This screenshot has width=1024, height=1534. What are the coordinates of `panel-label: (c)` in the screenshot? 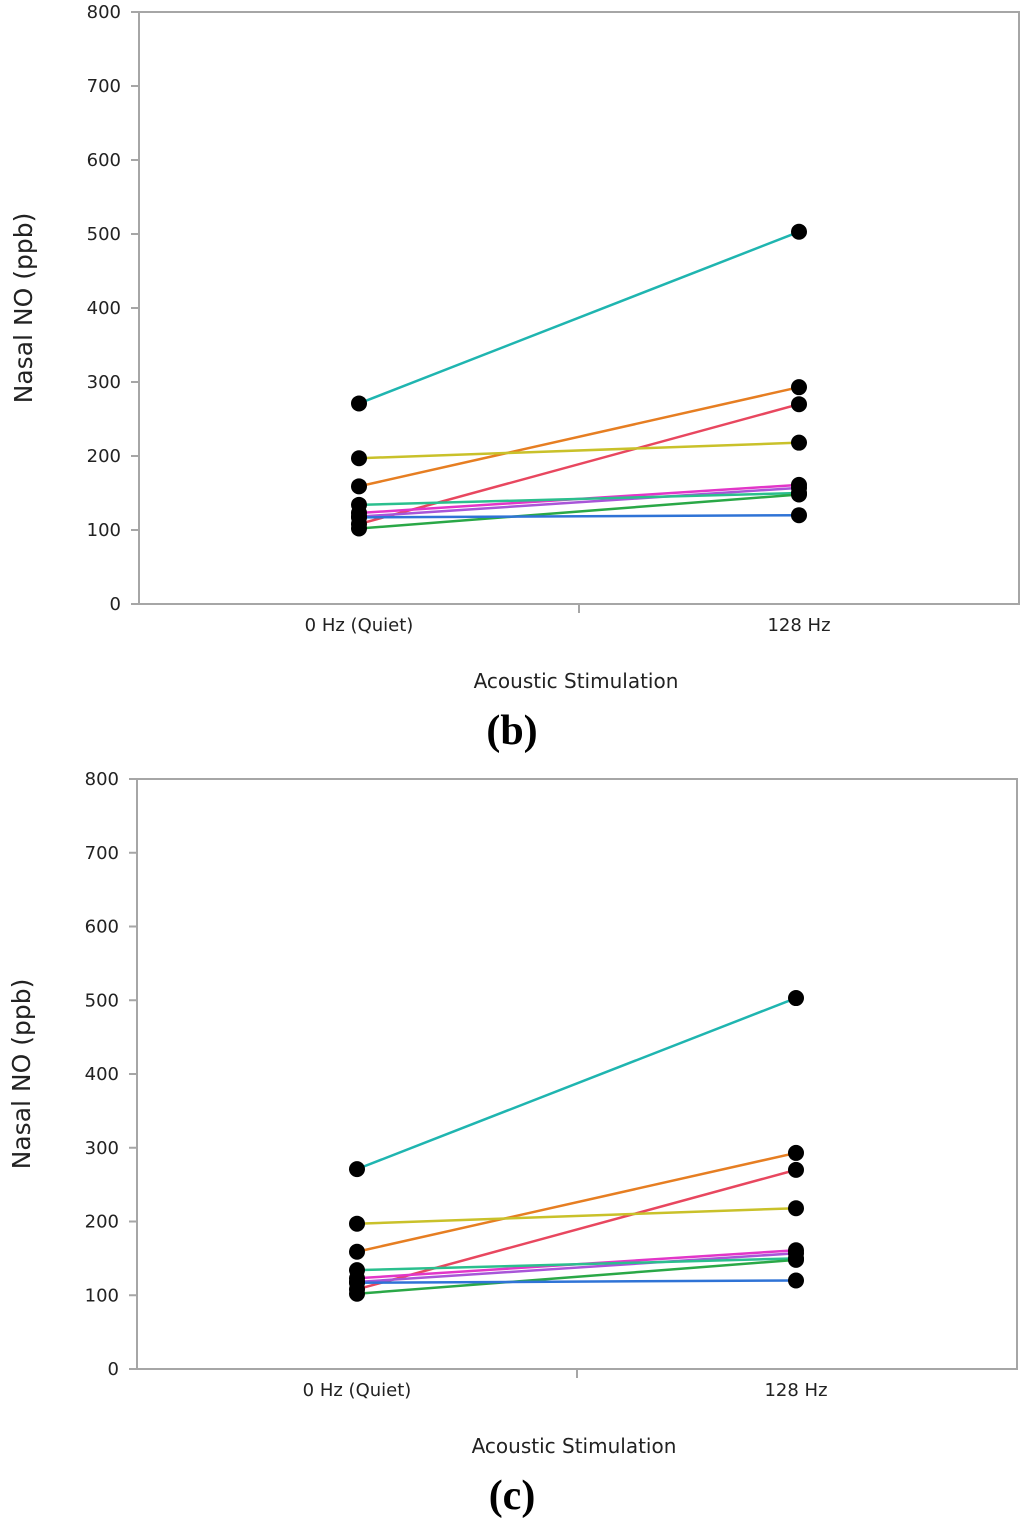 It's located at (512, 1496).